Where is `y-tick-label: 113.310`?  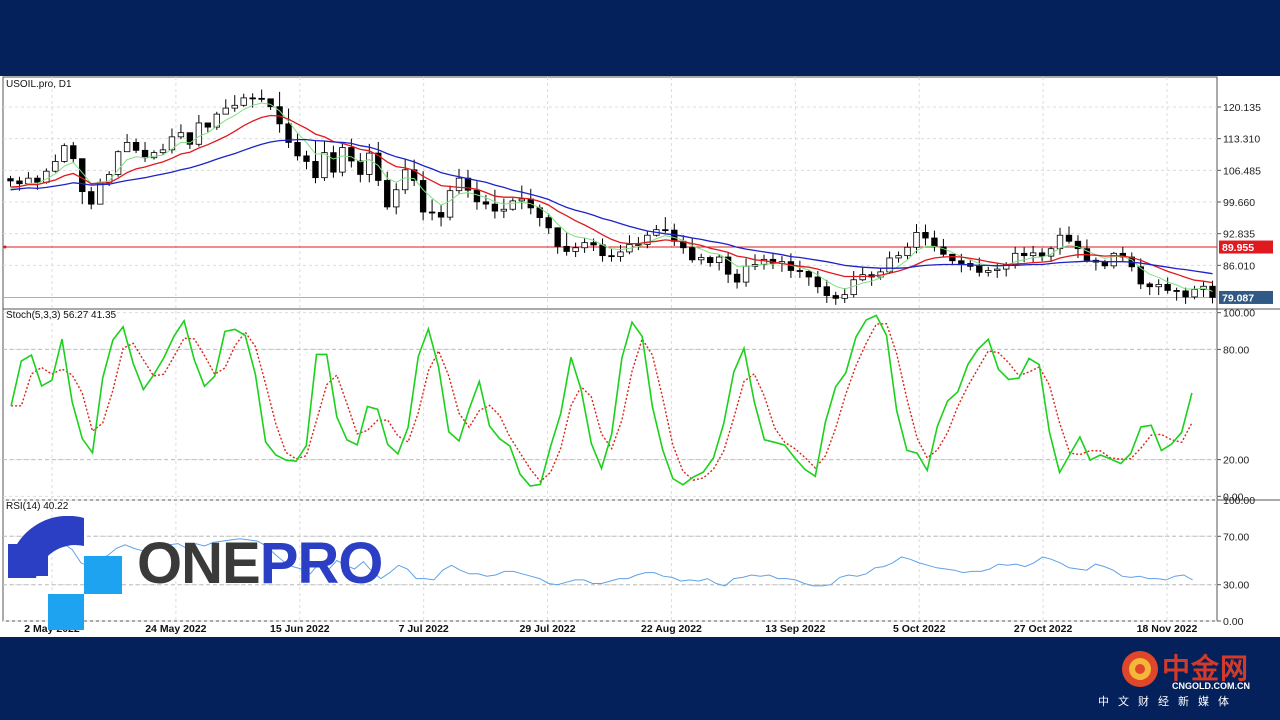 y-tick-label: 113.310 is located at coordinates (1241, 140).